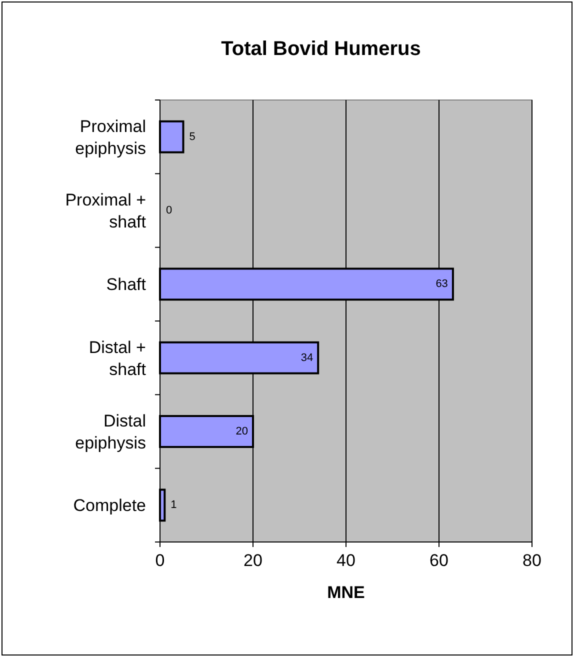 The image size is (574, 657). Describe the element at coordinates (169, 210) in the screenshot. I see `data-label: 0` at that location.